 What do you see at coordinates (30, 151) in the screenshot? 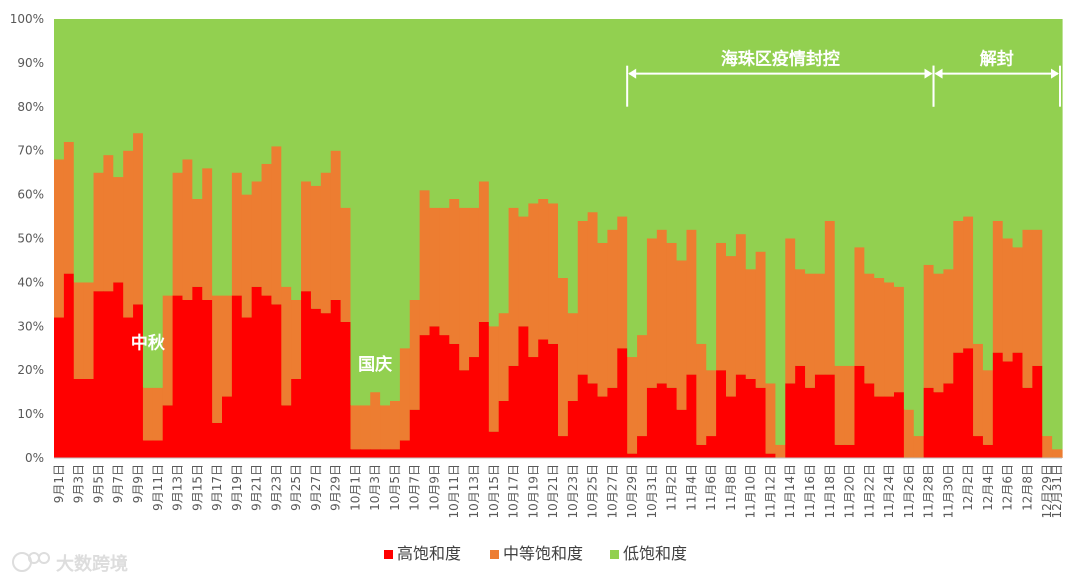
I see `y-tick-label: 70%` at bounding box center [30, 151].